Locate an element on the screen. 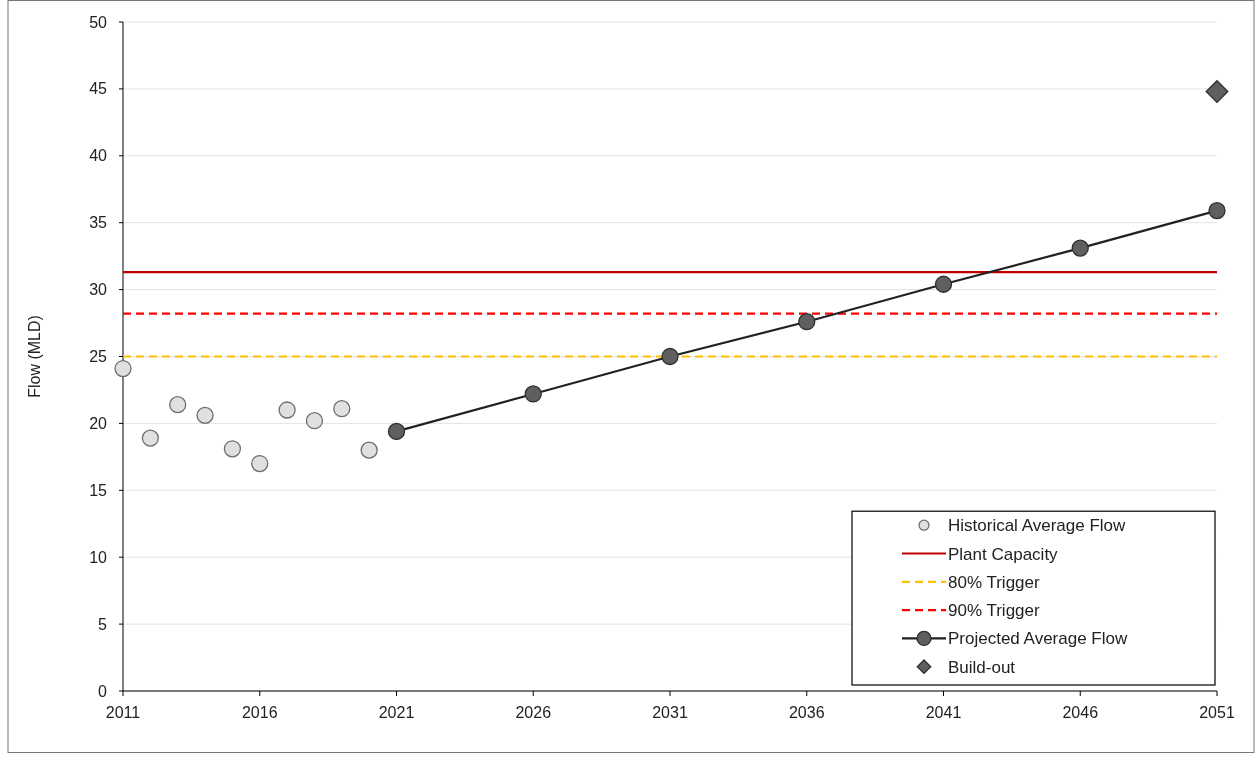 The height and width of the screenshot is (761, 1255). x-tick-label: 2041 is located at coordinates (943, 712).